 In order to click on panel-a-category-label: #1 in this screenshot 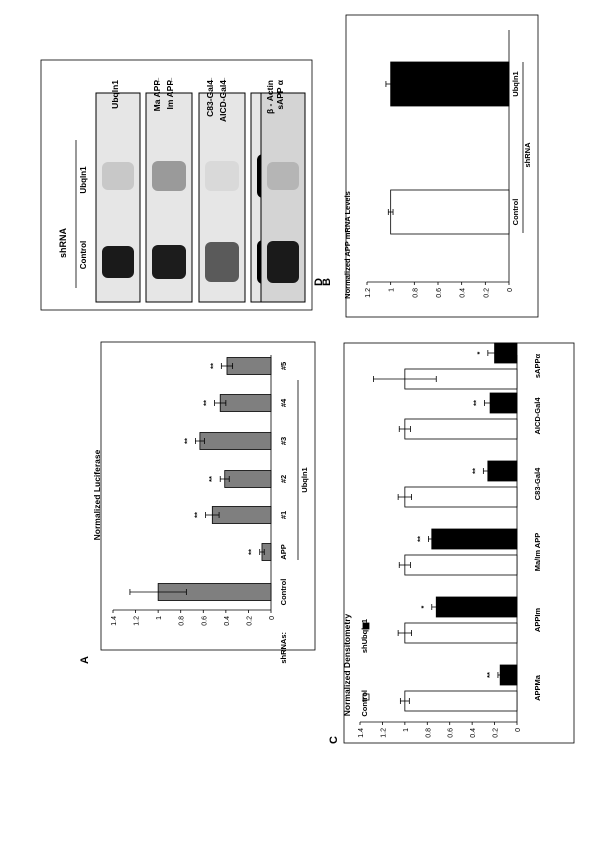, I will do `click(283, 515)`.